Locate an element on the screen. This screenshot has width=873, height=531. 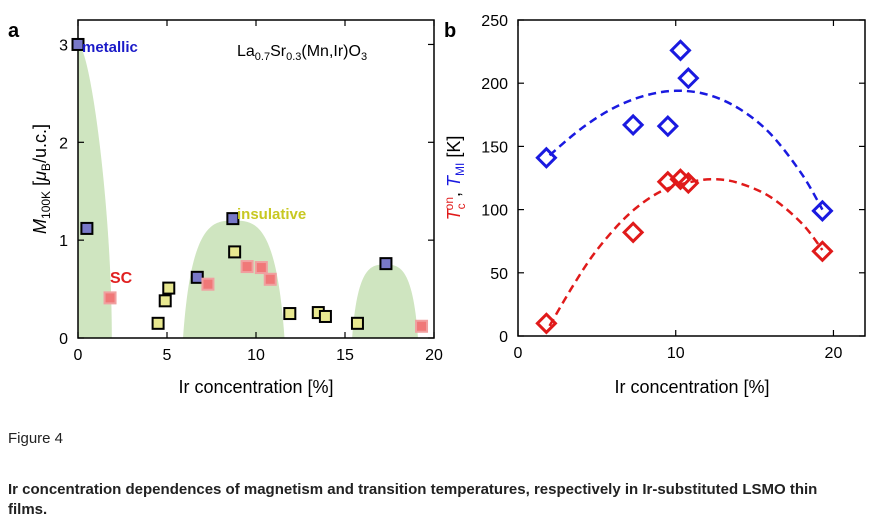
panel-a-xlabel: Ir concentration [%] is located at coordinates (255, 387).